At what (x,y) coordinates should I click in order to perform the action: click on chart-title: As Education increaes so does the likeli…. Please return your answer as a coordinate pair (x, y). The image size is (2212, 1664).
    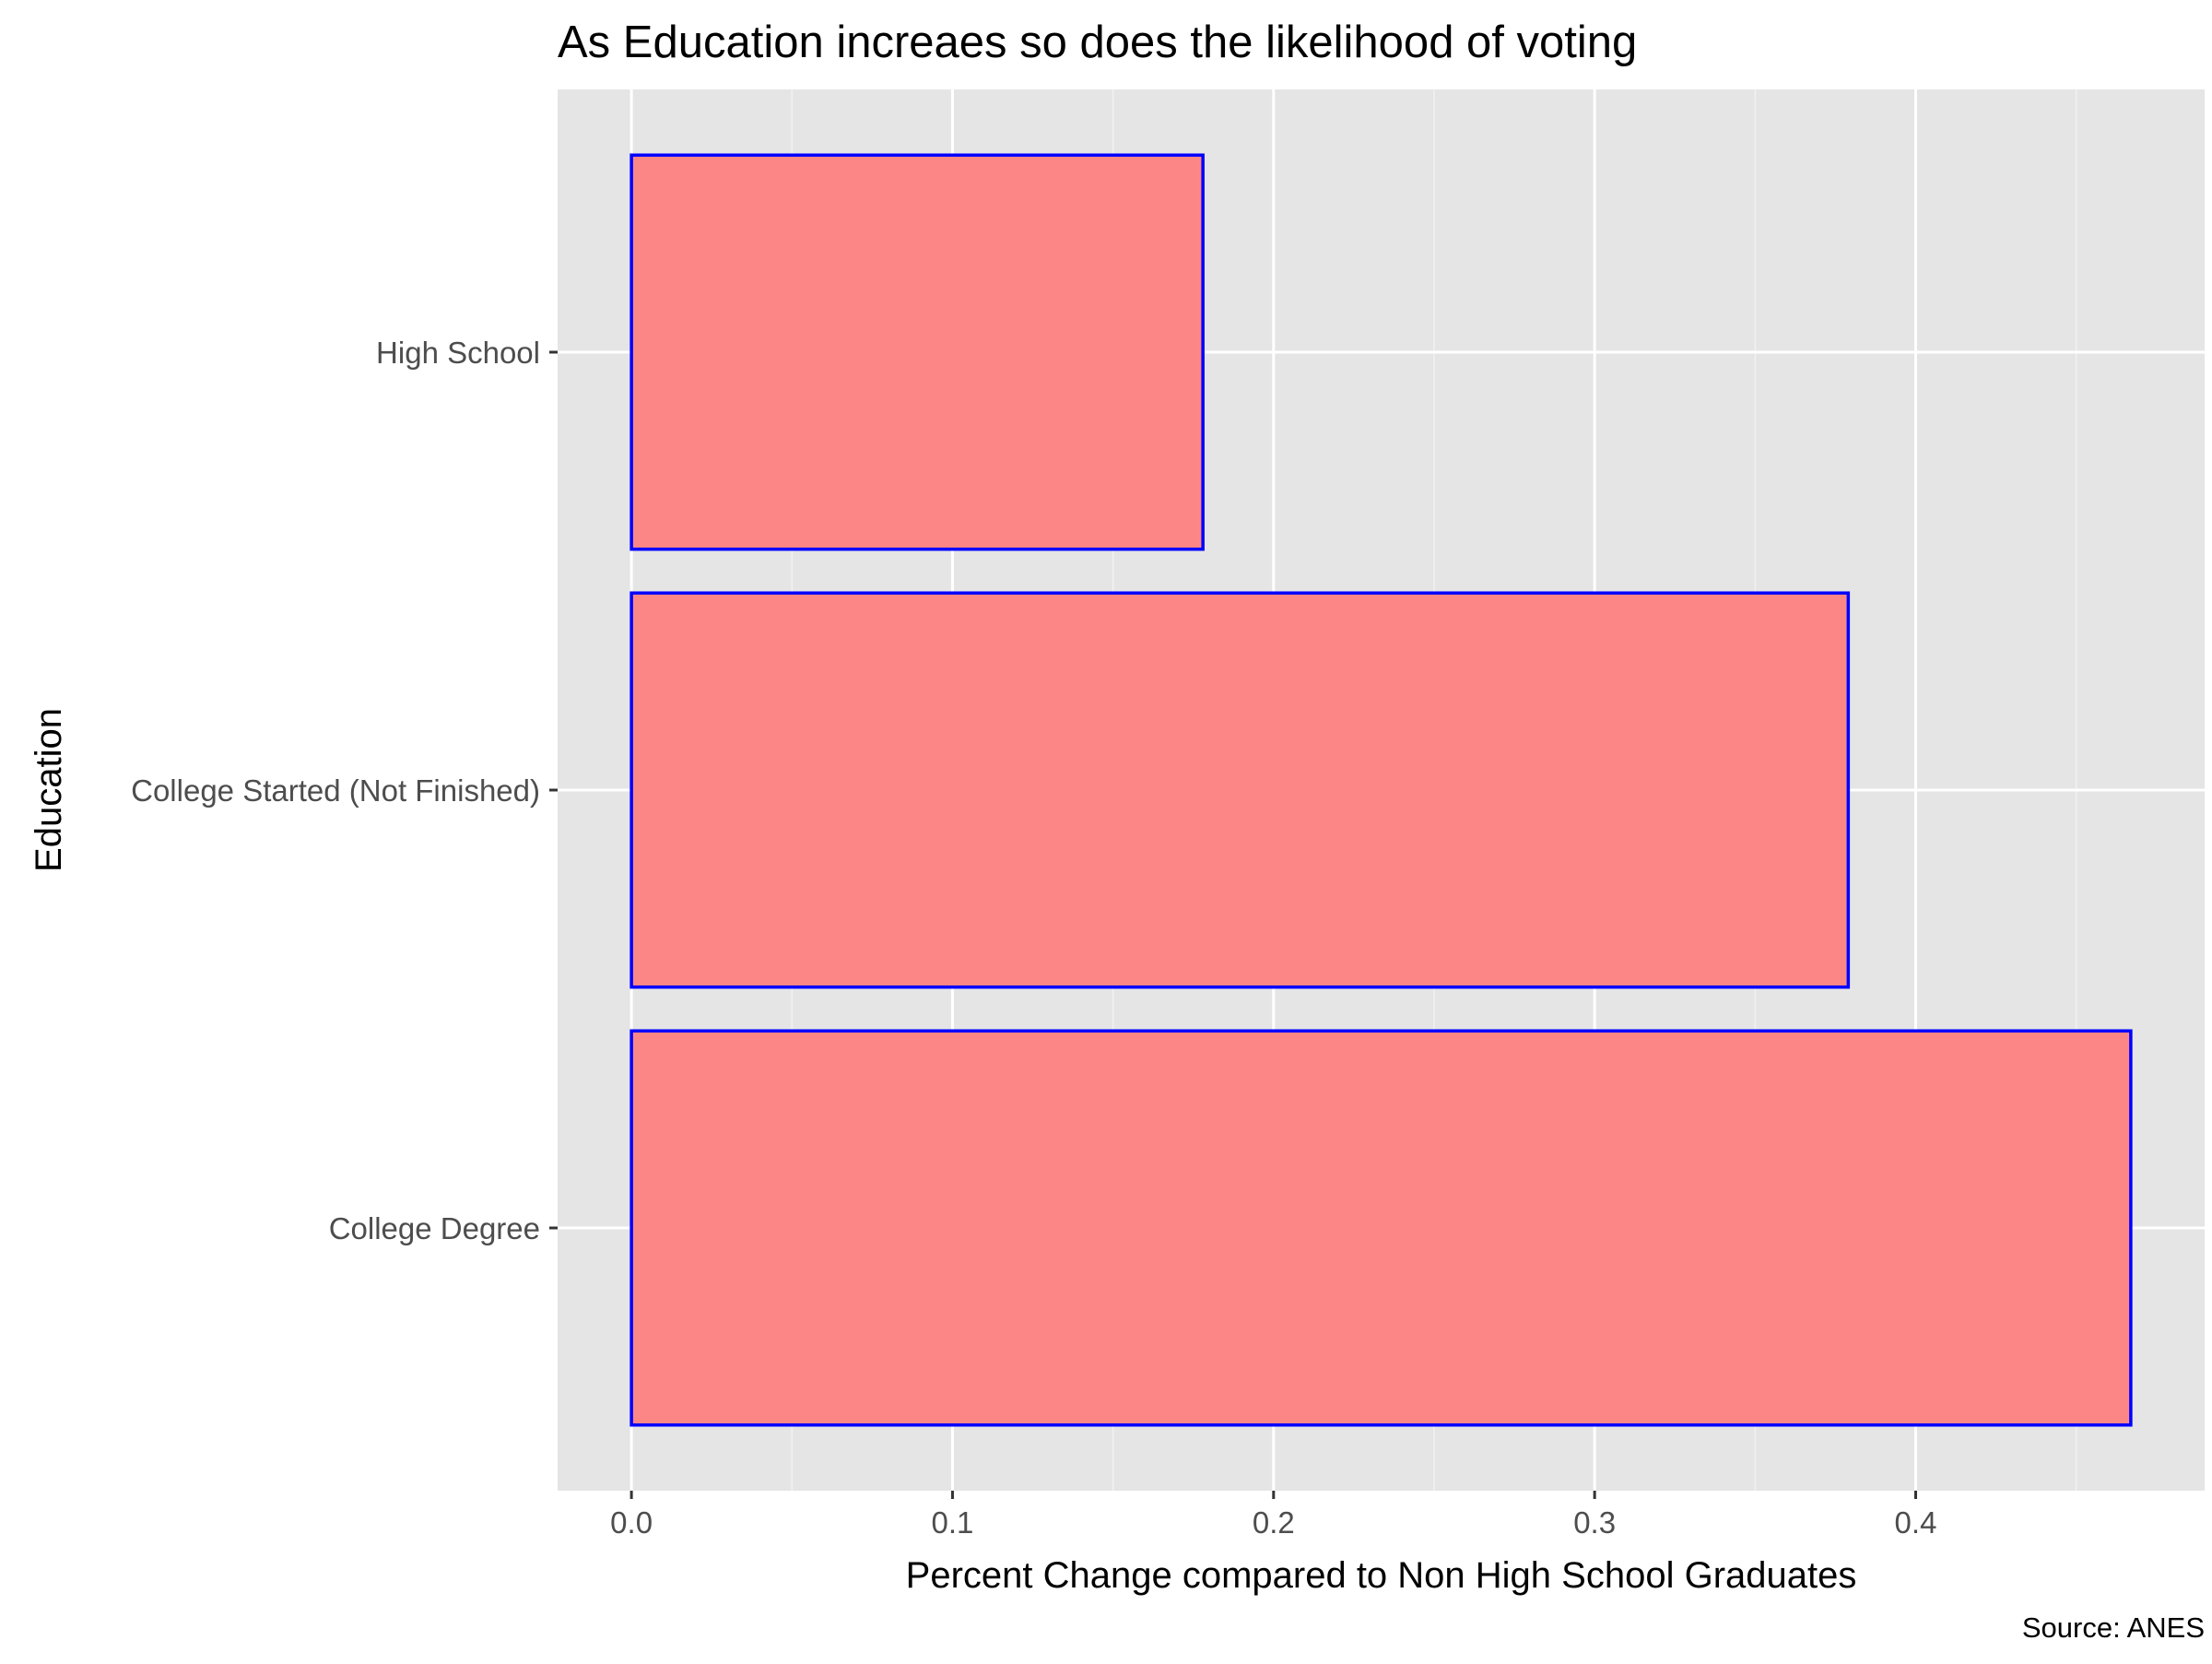
    Looking at the image, I should click on (1097, 42).